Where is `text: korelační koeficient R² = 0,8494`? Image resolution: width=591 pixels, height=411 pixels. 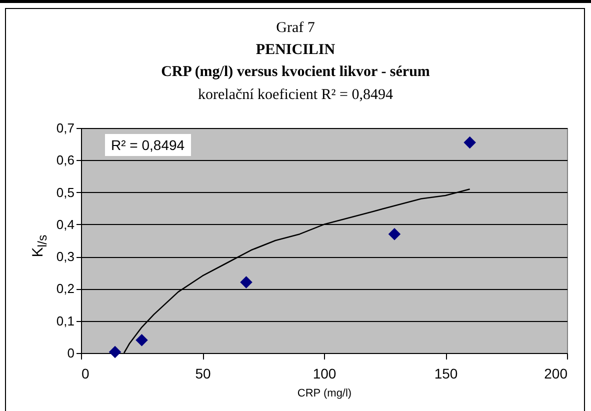 text: korelační koeficient R² = 0,8494 is located at coordinates (295, 95).